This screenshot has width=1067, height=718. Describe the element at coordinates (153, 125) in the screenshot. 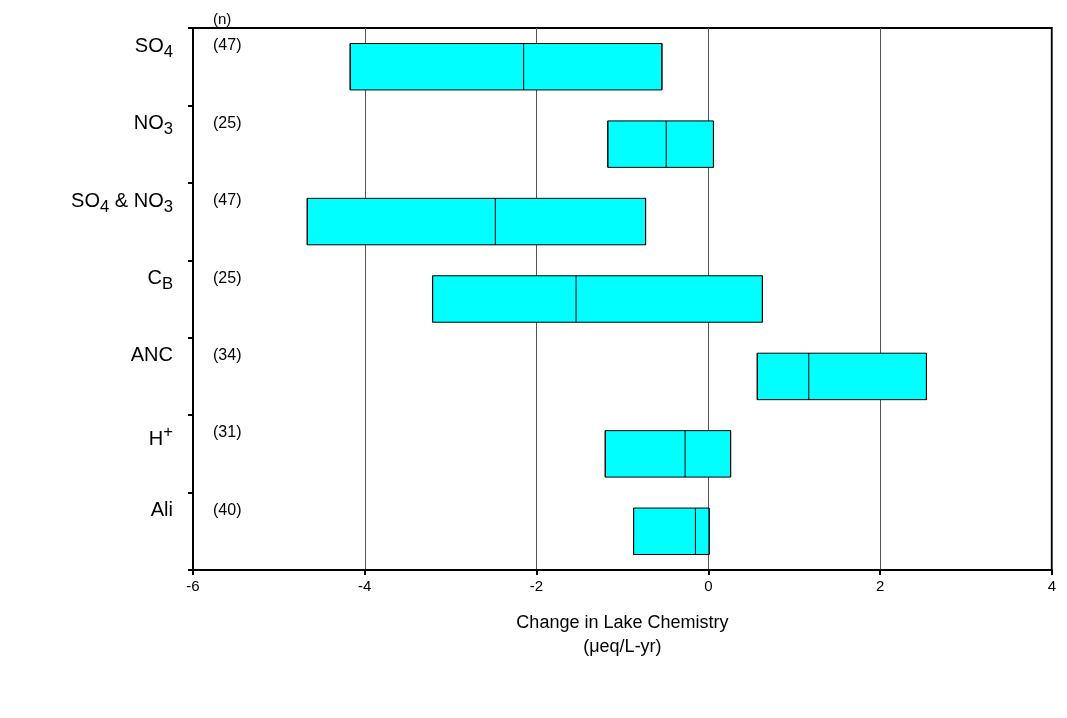

I see `y-tick-label: NO$_{3}$` at that location.